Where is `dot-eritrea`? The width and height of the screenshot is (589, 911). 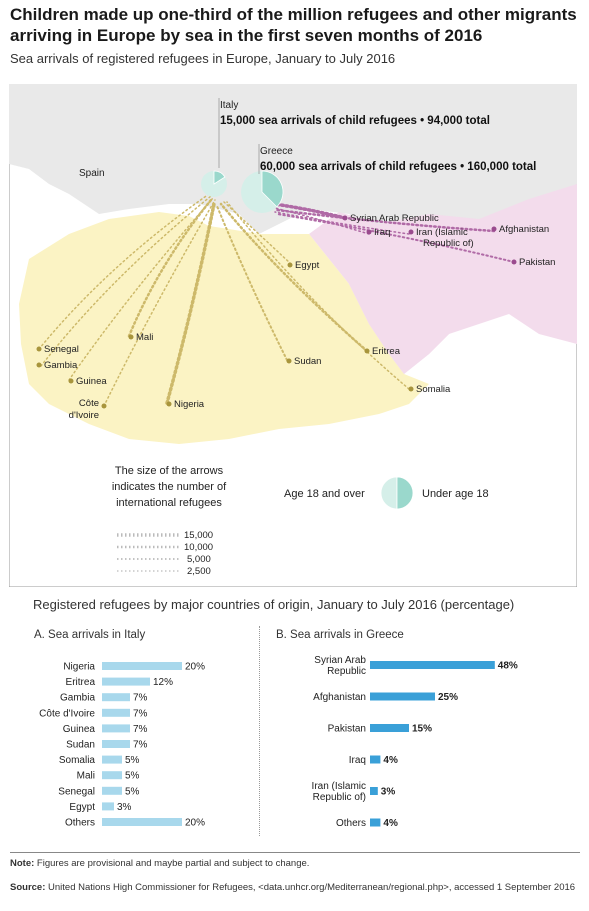
dot-eritrea is located at coordinates (367, 351).